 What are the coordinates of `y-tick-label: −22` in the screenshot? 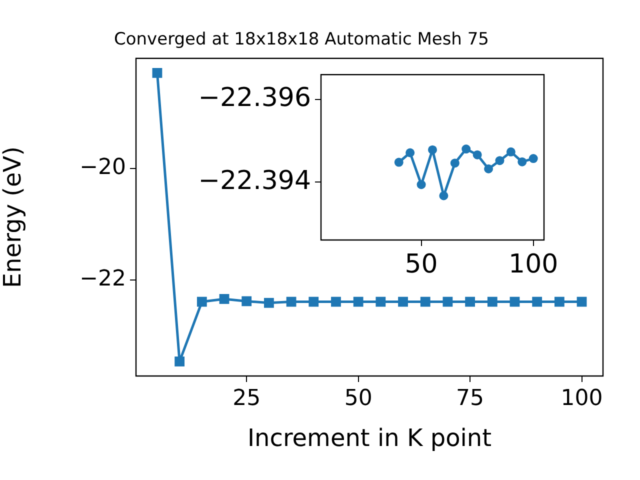 It's located at (103, 279).